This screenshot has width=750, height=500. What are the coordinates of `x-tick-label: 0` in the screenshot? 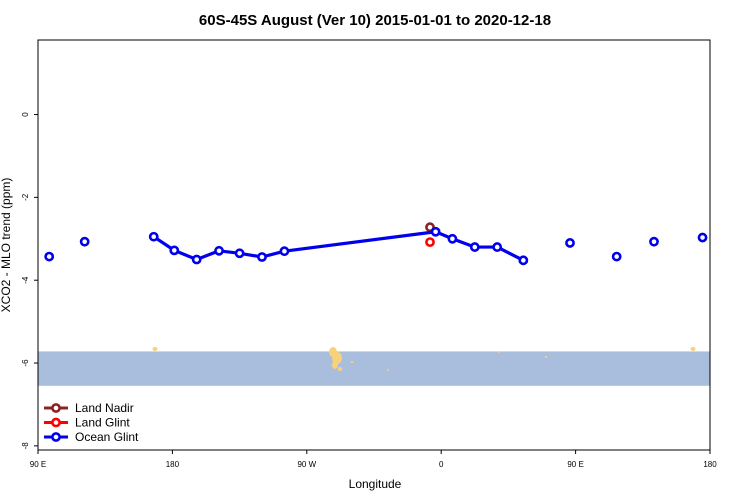 It's located at (441, 464).